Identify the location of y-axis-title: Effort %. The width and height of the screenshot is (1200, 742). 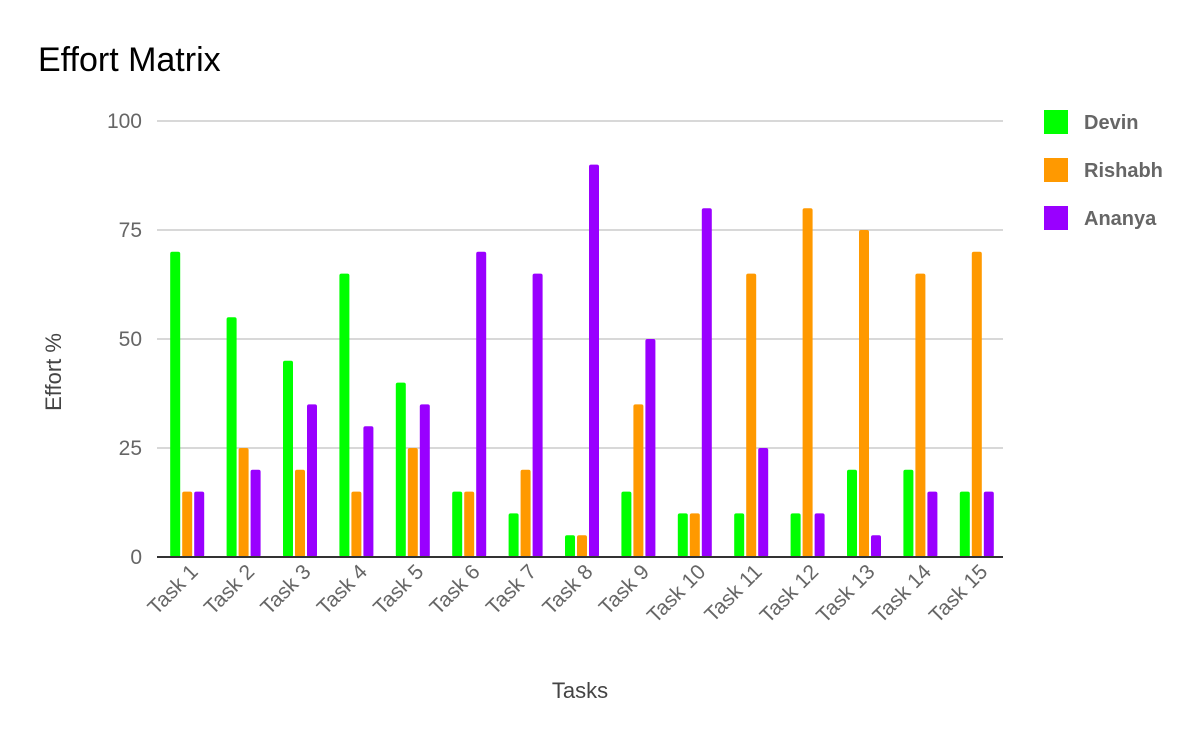
(53, 372).